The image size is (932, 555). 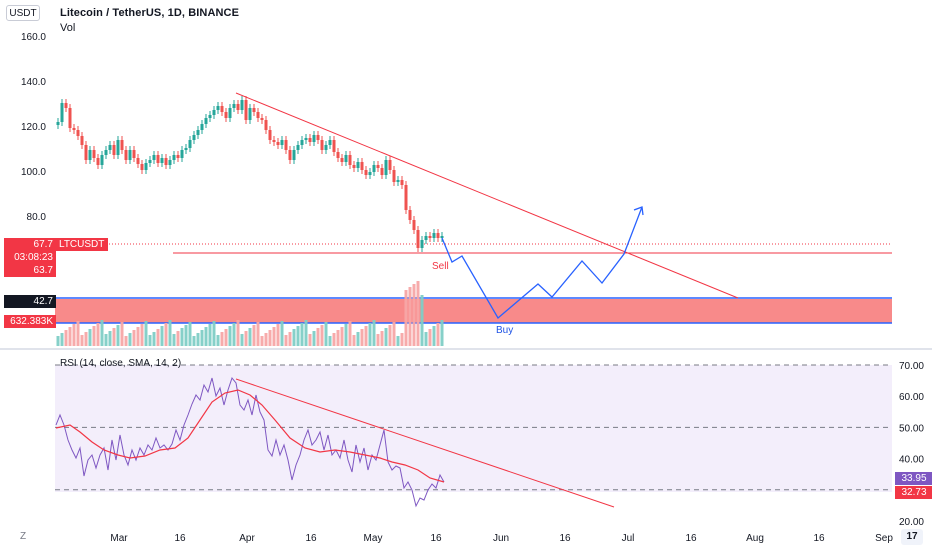 I want to click on projection-arrowhead, so click(x=638, y=211).